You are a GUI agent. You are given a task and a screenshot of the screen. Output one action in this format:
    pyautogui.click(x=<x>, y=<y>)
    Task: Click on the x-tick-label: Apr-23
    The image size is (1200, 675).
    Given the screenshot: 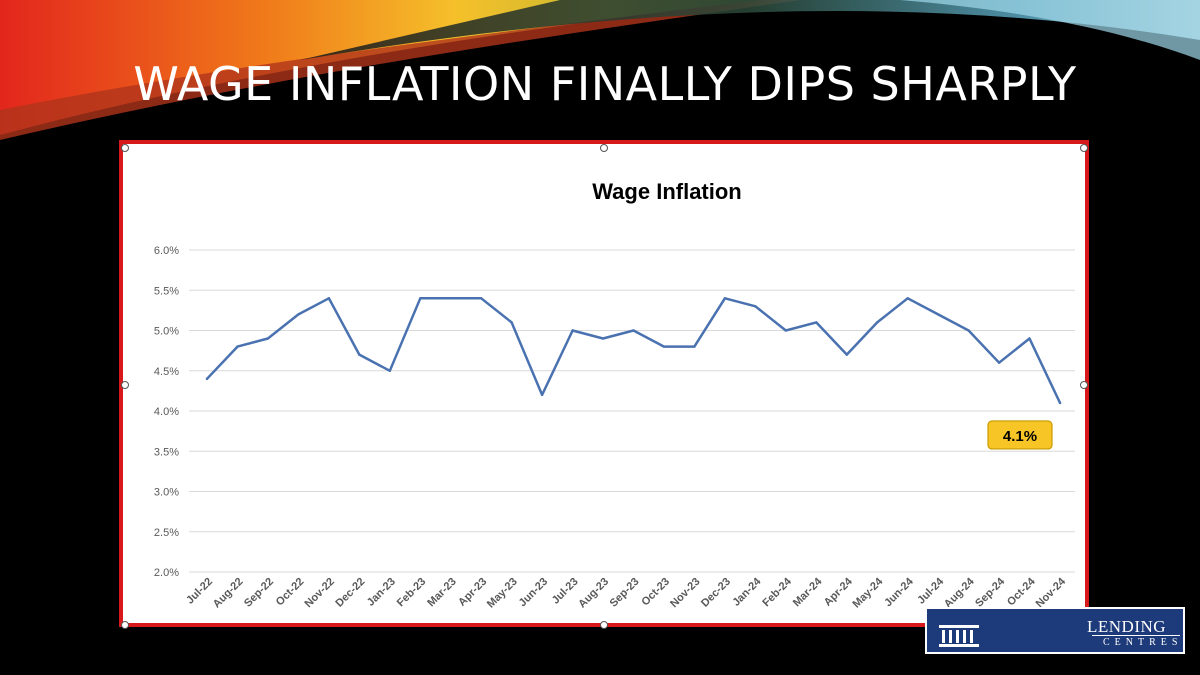 What is the action you would take?
    pyautogui.click(x=472, y=592)
    